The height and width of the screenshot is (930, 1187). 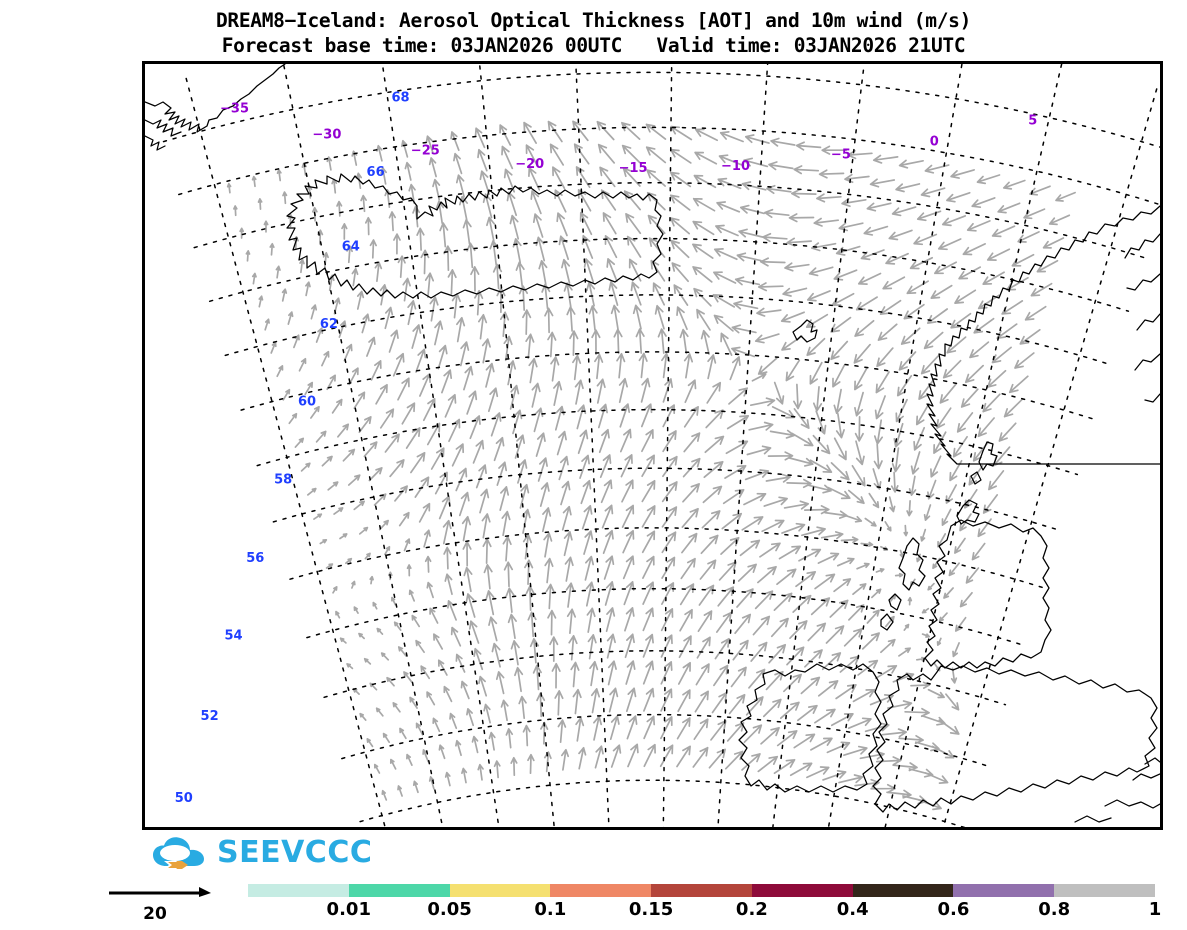 I want to click on coastline-orkney, so click(x=968, y=512).